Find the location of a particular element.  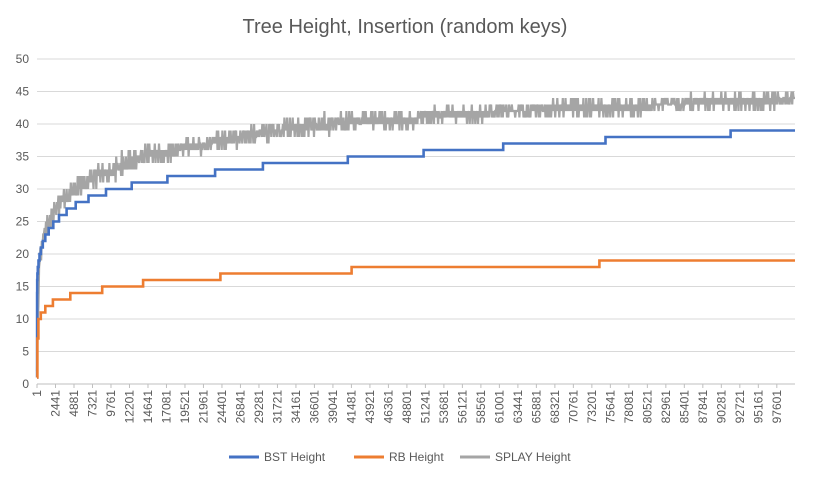

y-tick-label: 25 is located at coordinates (23, 222).